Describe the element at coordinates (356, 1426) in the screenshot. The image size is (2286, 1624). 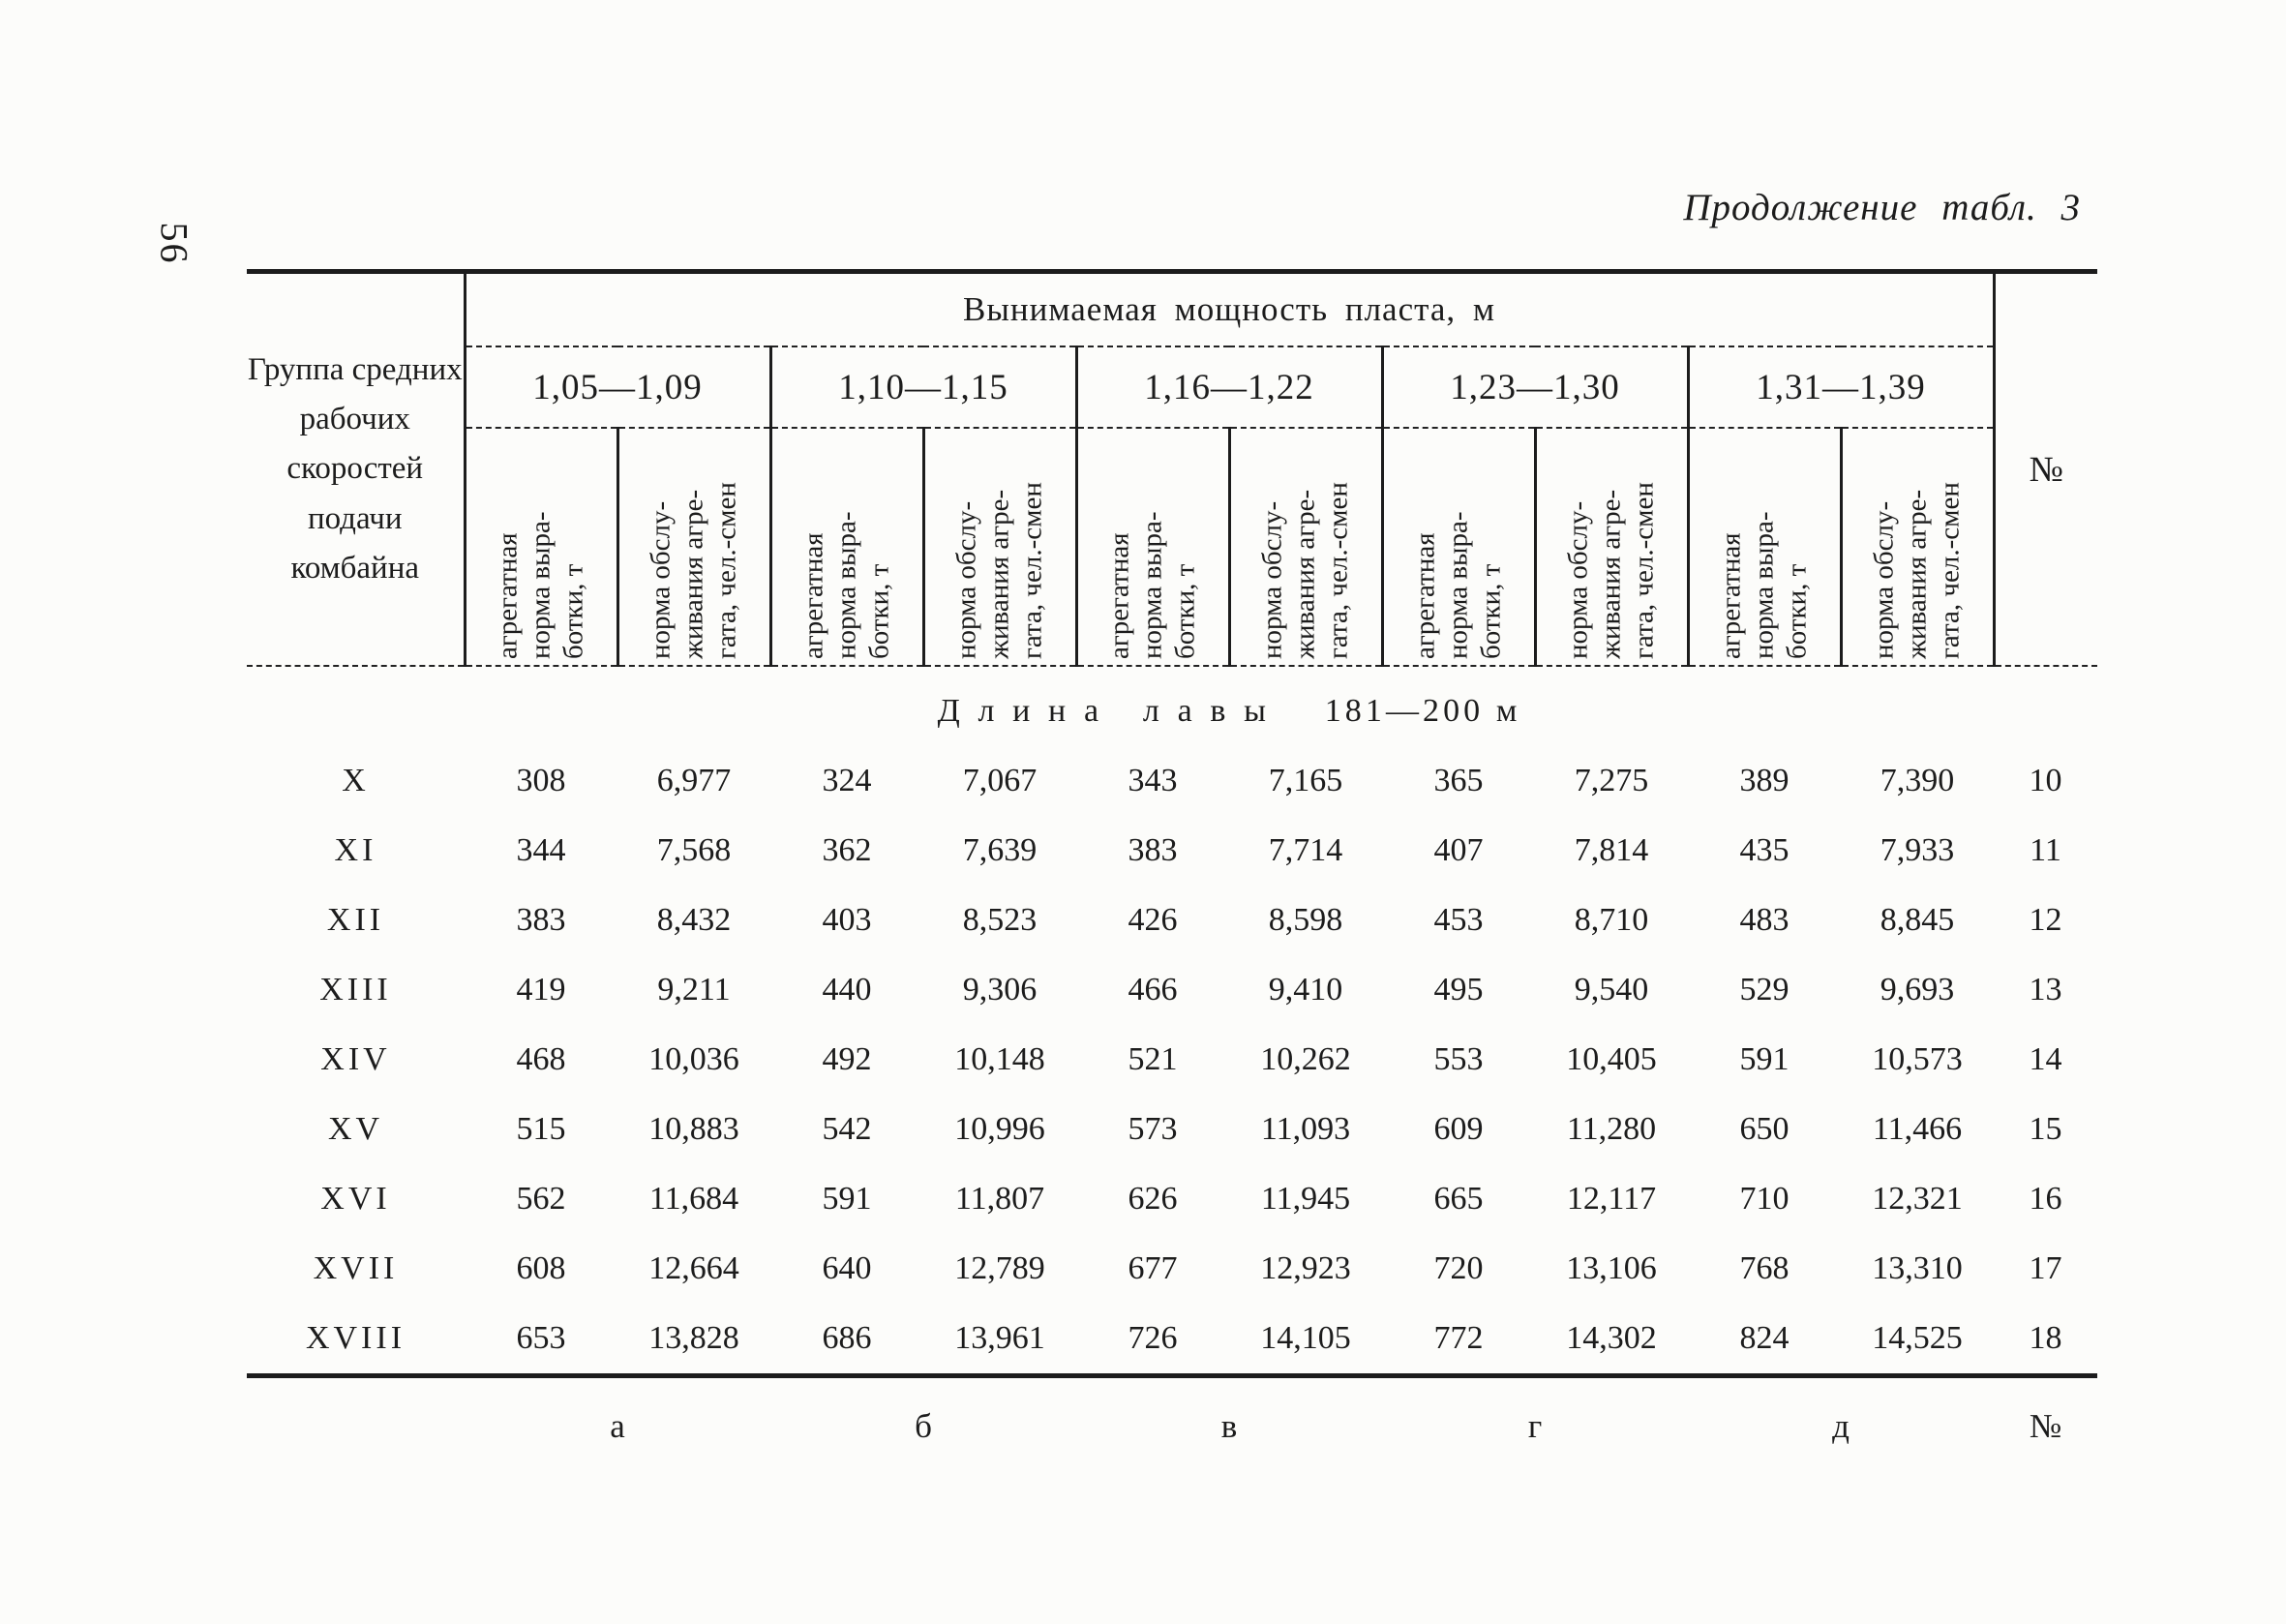
I see `empty-cell` at that location.